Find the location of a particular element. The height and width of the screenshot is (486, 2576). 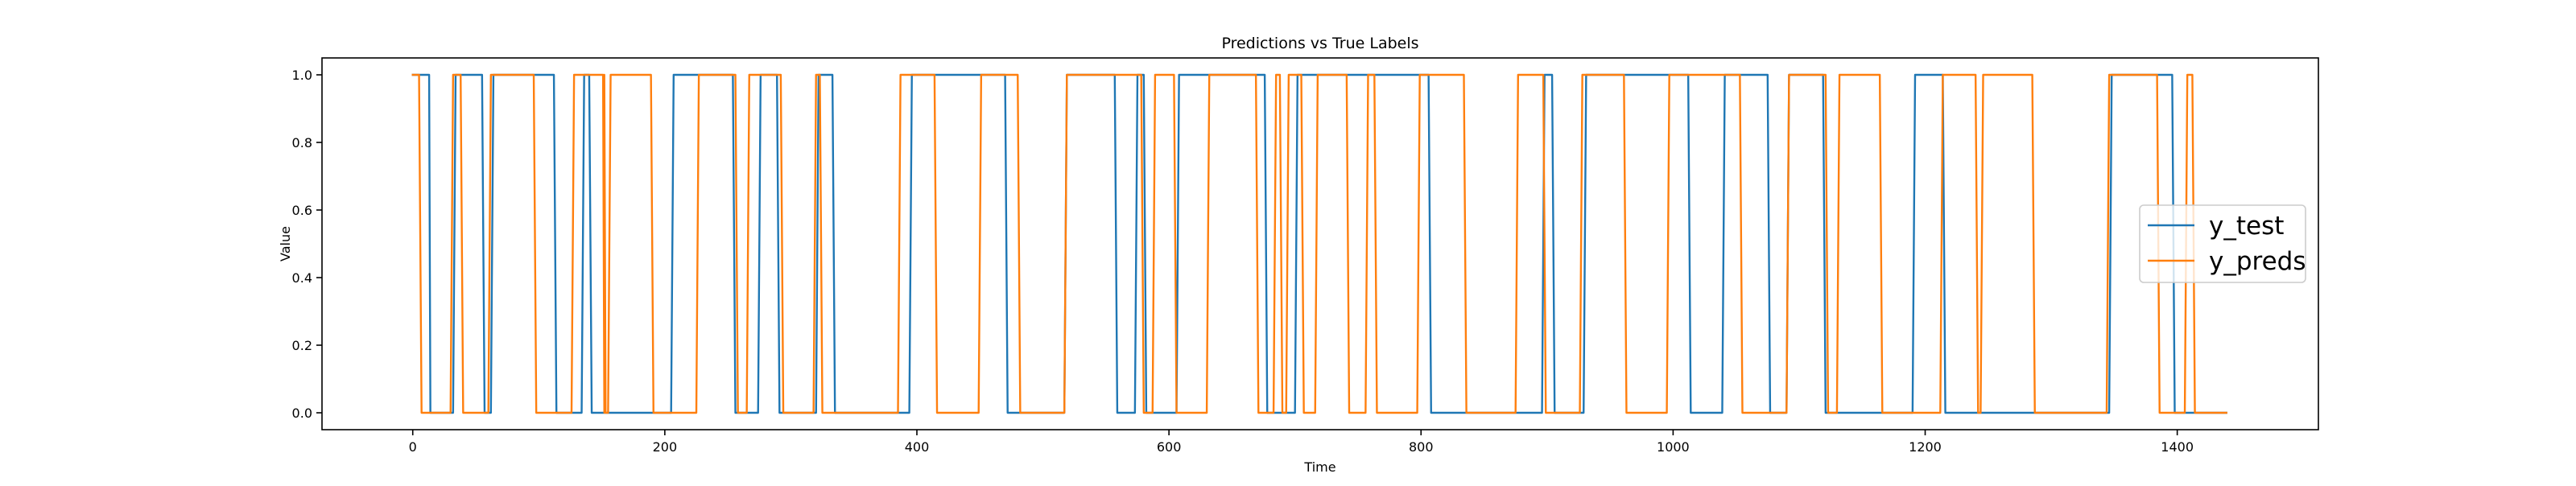

x-axis-ticks: 0 200 400 600 800 1000 1200 1400 is located at coordinates (1301, 442).